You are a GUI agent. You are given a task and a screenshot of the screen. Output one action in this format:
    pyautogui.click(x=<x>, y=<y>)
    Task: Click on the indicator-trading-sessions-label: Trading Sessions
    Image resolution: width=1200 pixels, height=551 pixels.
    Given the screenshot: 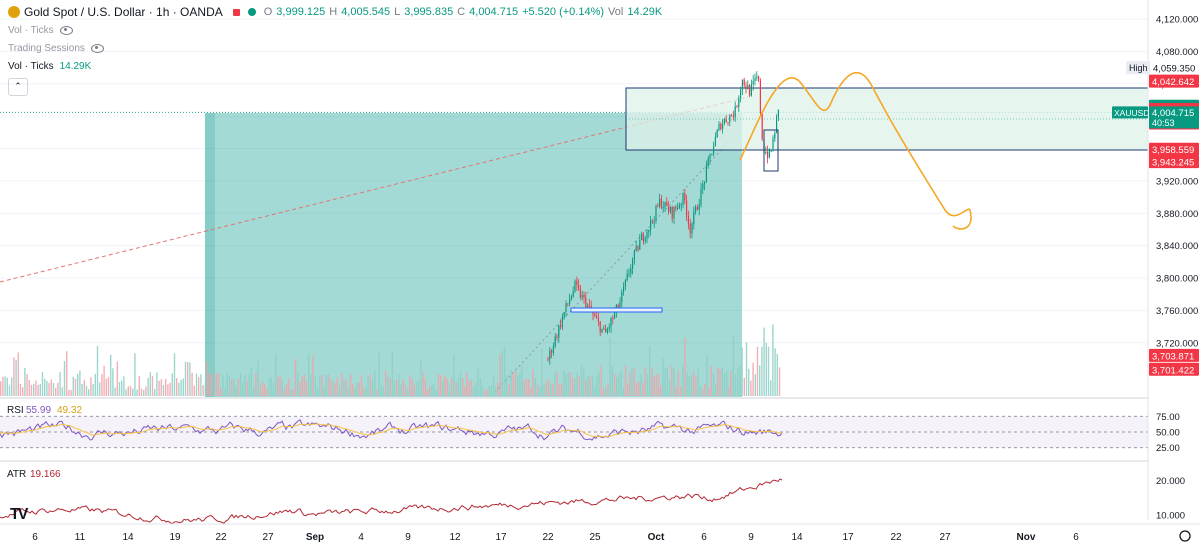 What is the action you would take?
    pyautogui.click(x=46, y=48)
    